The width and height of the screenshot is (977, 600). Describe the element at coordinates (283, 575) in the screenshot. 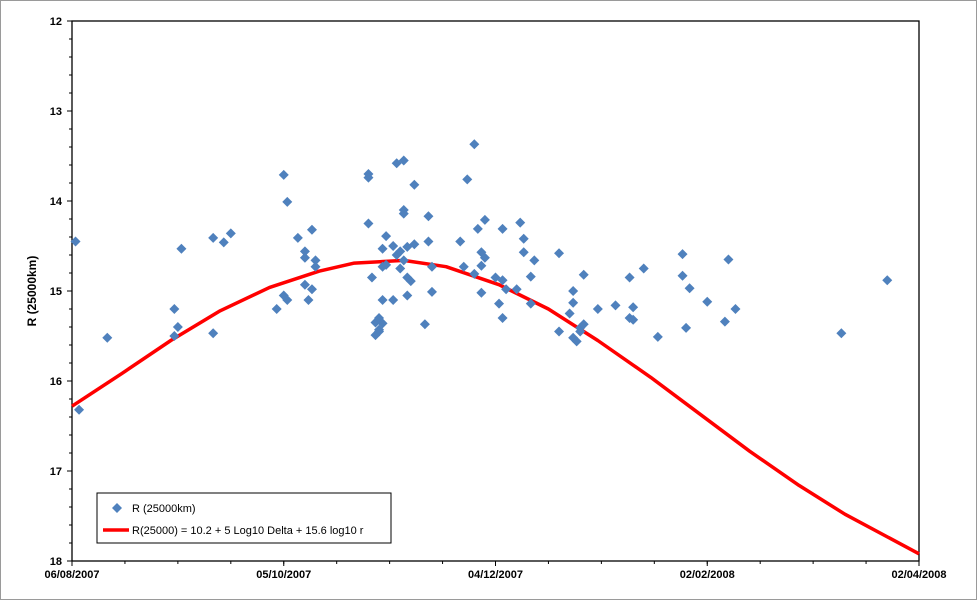

I see `x-tick-label: 05/10/2007` at that location.